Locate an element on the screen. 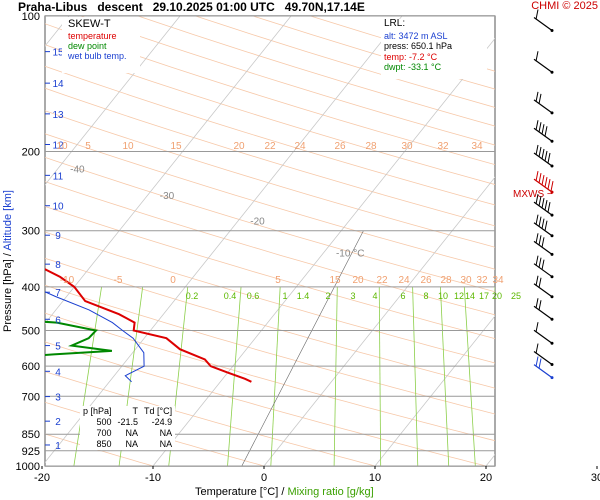  isotherm-label: -40 is located at coordinates (77, 169).